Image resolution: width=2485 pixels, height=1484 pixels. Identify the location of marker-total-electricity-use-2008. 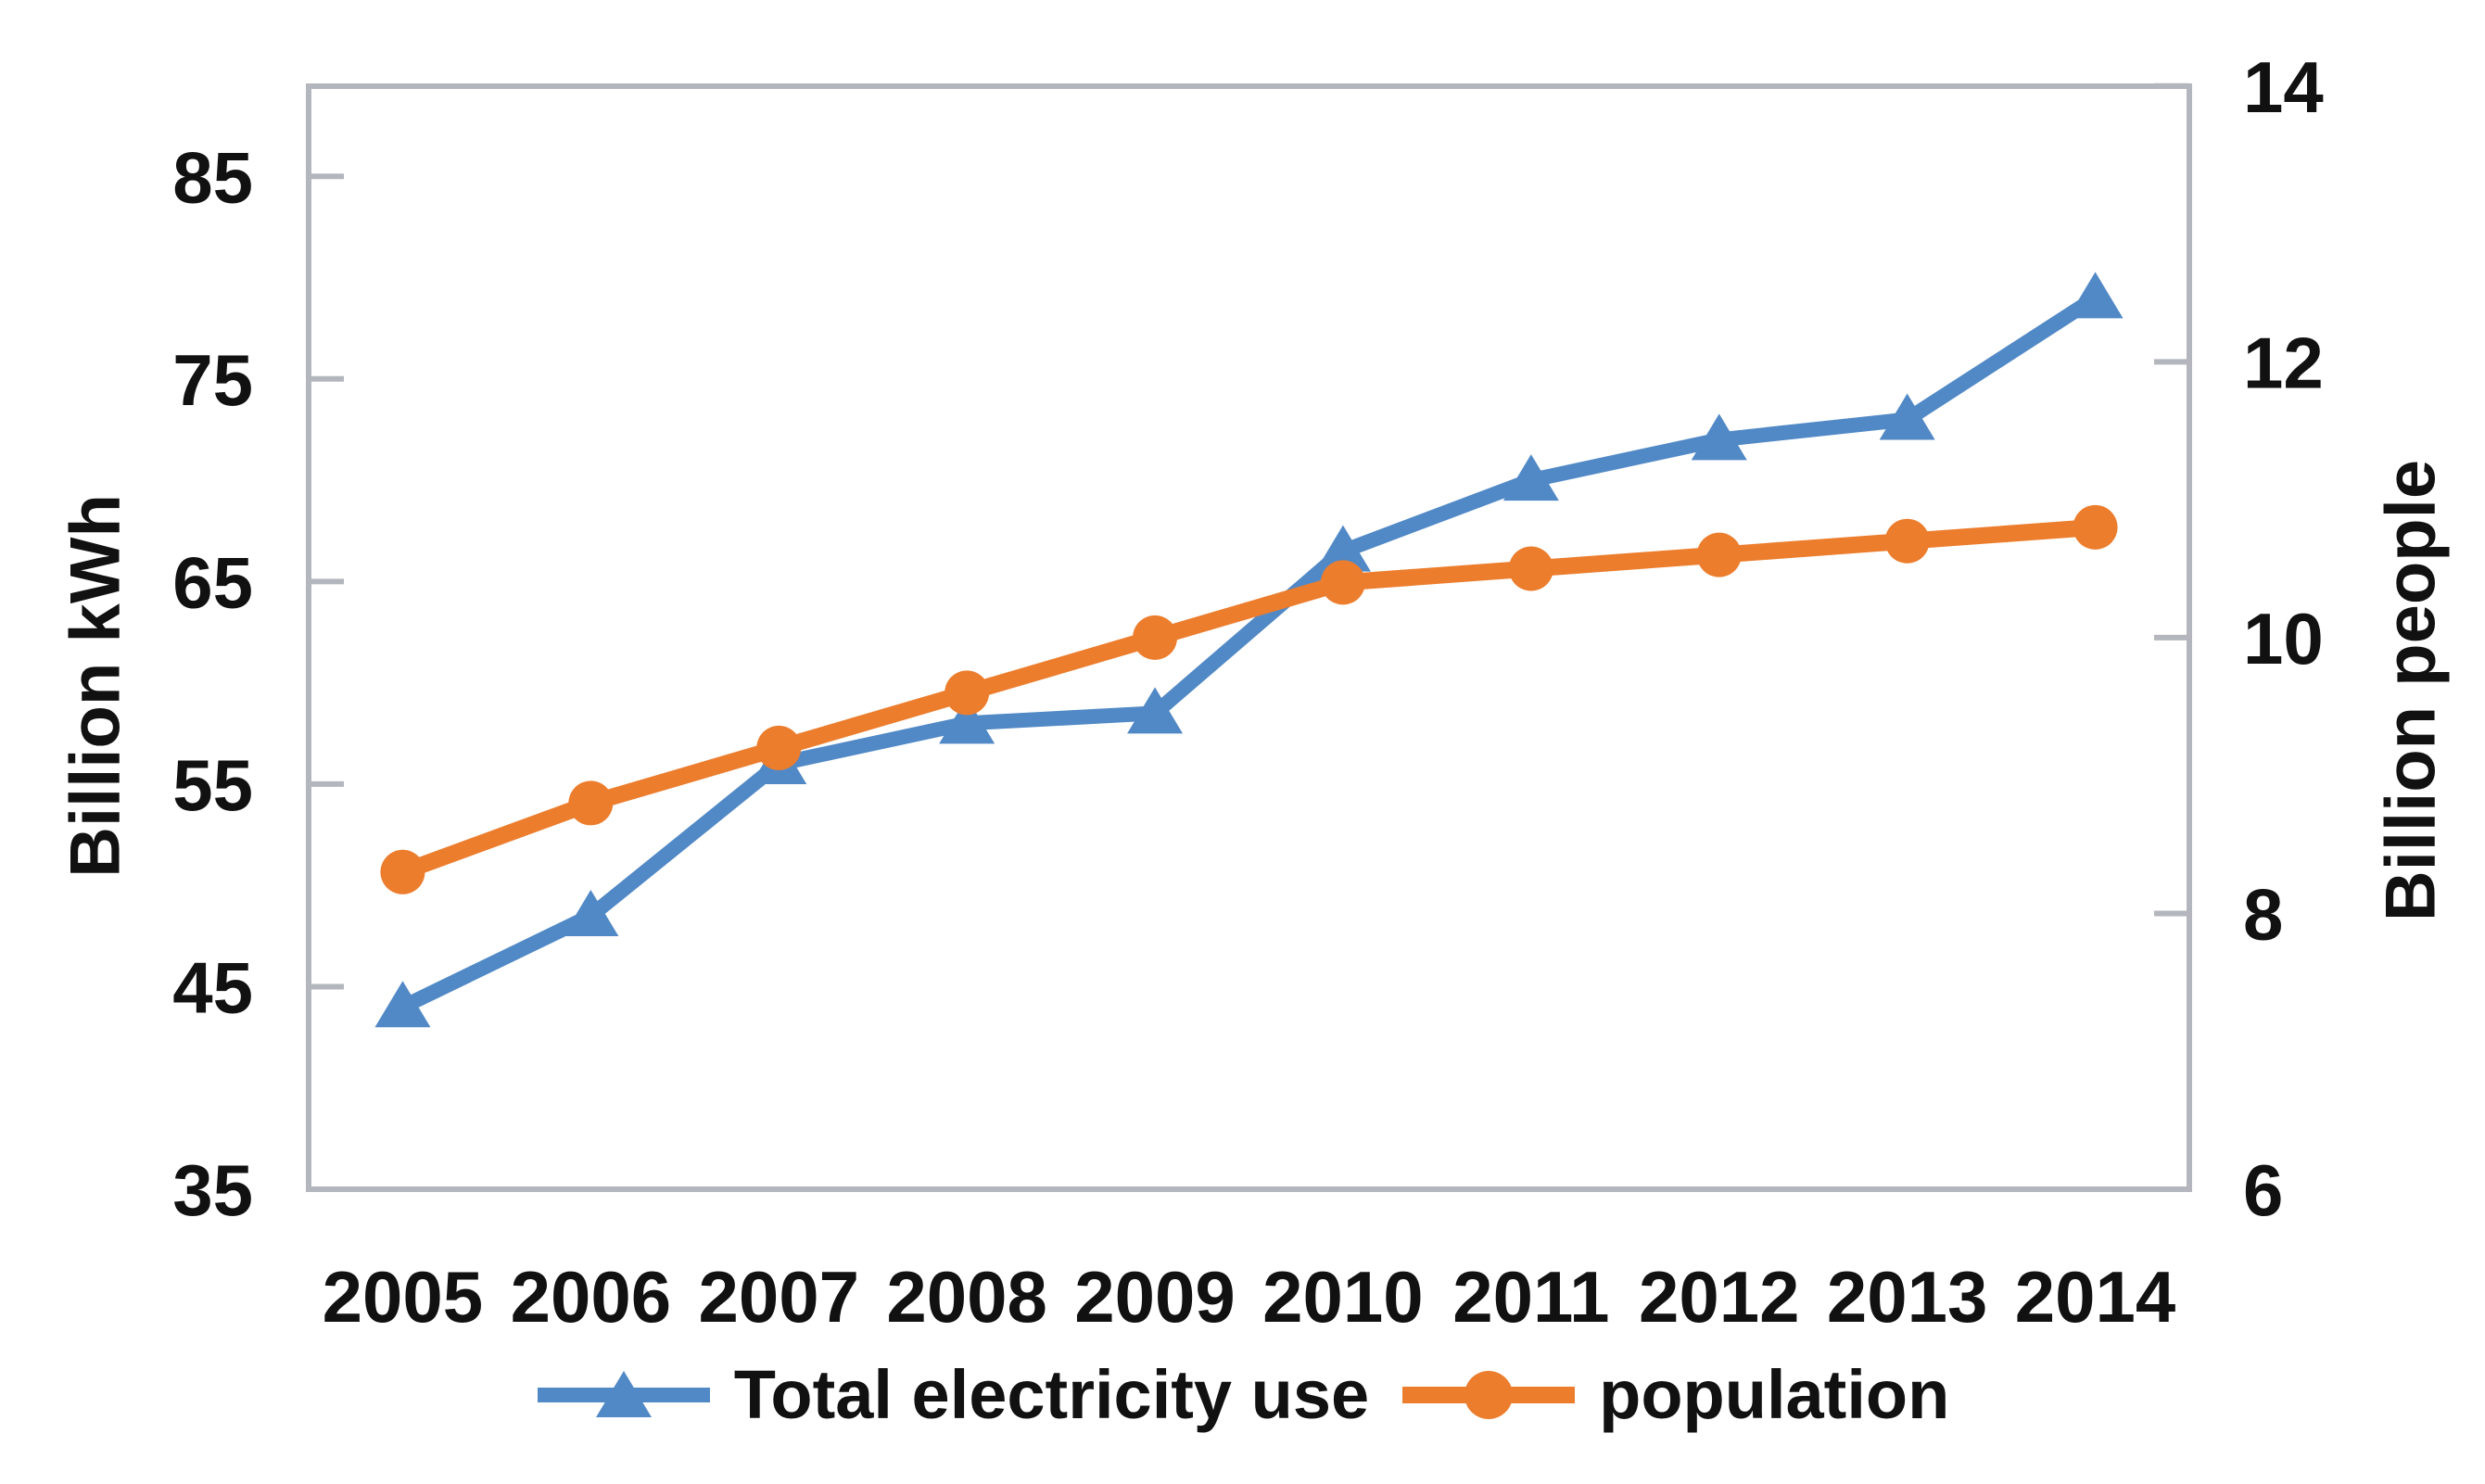
(967, 720).